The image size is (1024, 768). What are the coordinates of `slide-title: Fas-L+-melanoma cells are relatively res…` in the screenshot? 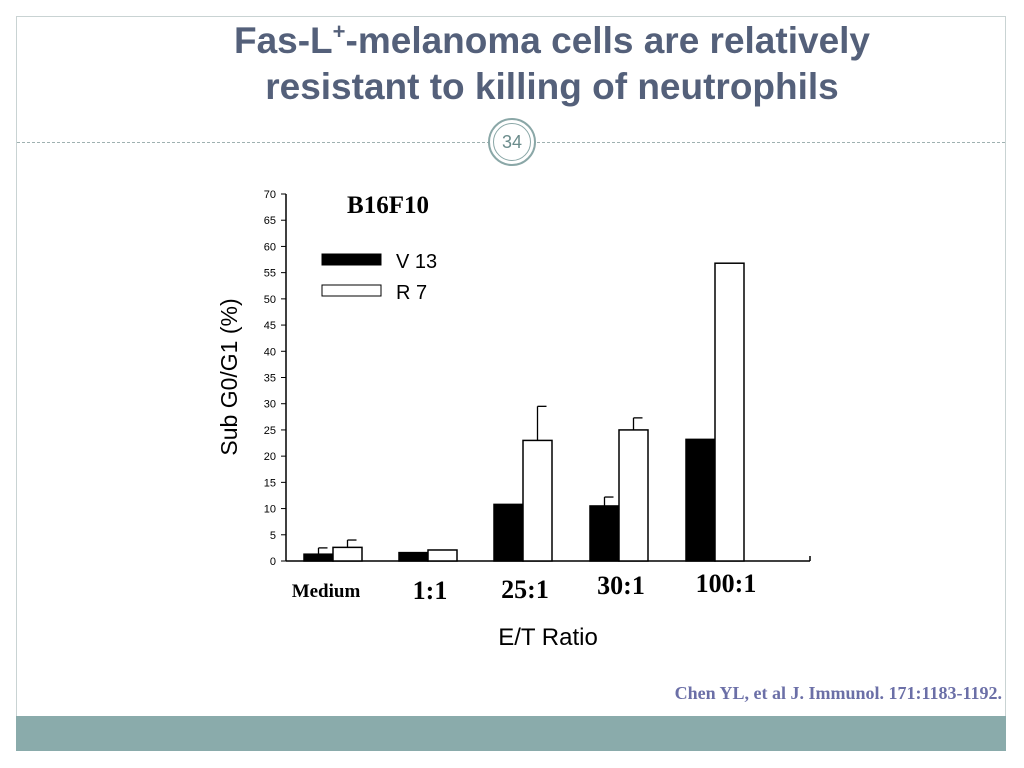 It's located at (552, 64).